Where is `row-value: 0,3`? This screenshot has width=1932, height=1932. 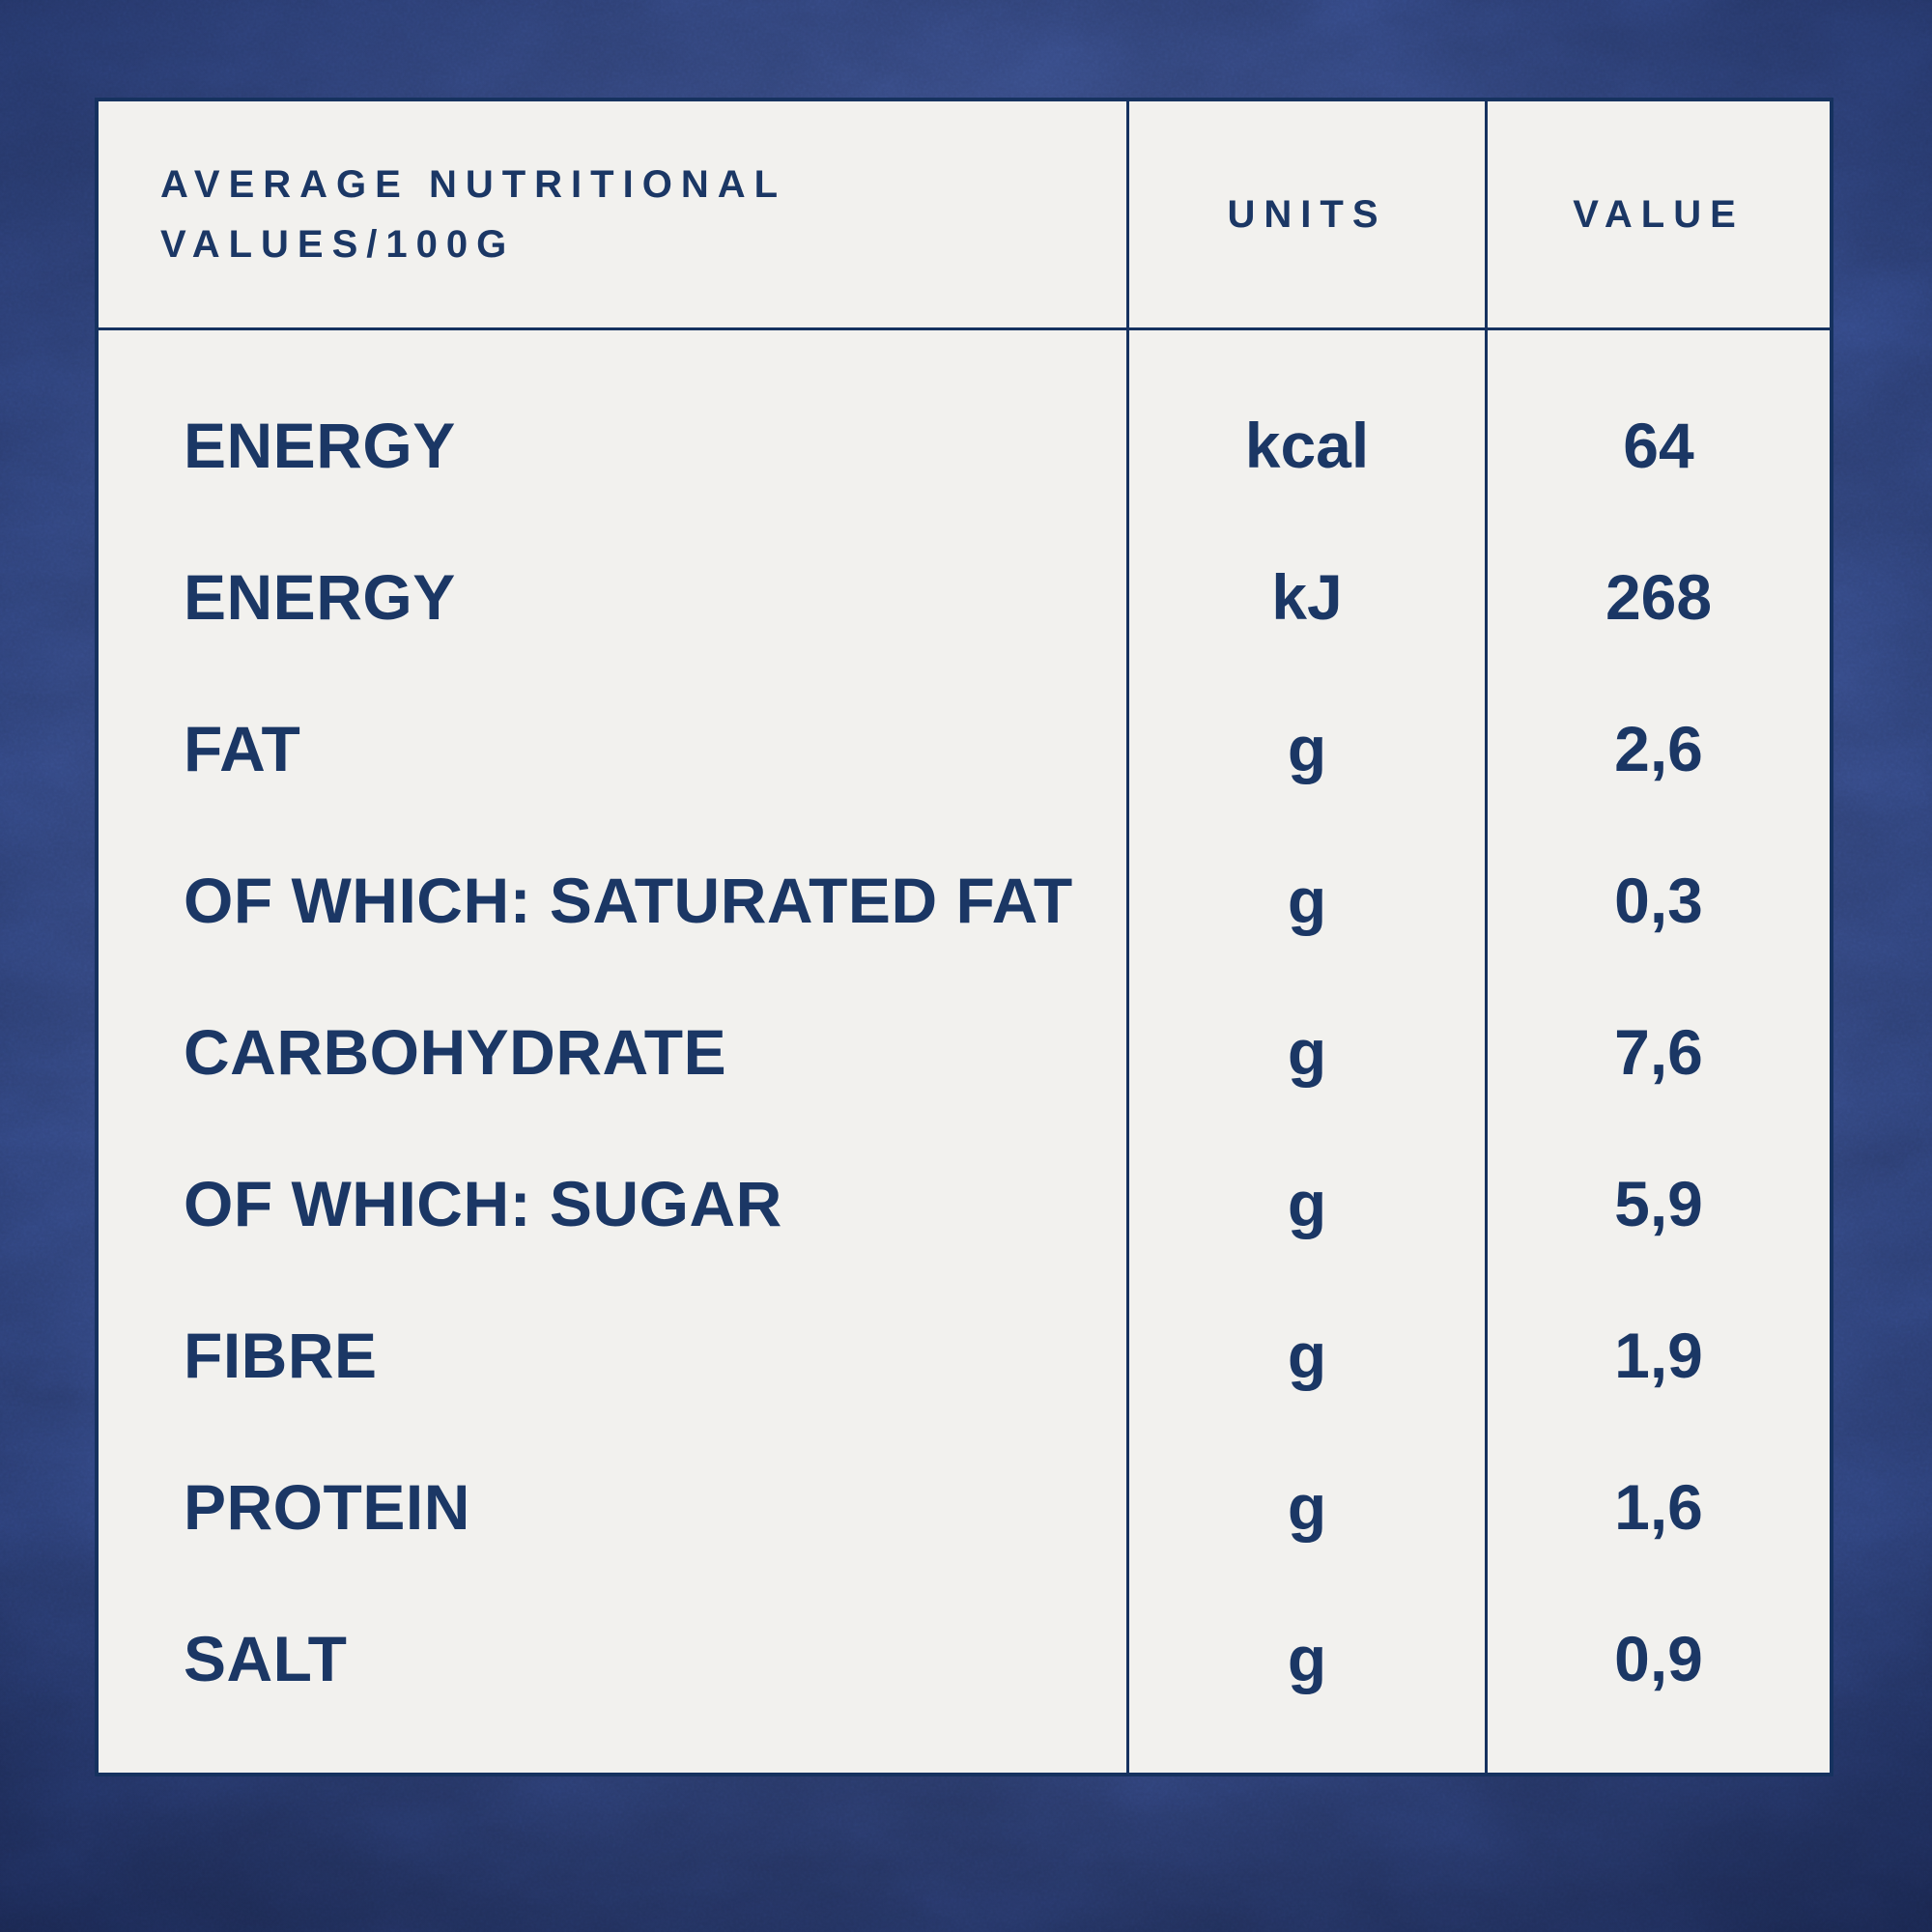
row-value: 0,3 is located at coordinates (1658, 900).